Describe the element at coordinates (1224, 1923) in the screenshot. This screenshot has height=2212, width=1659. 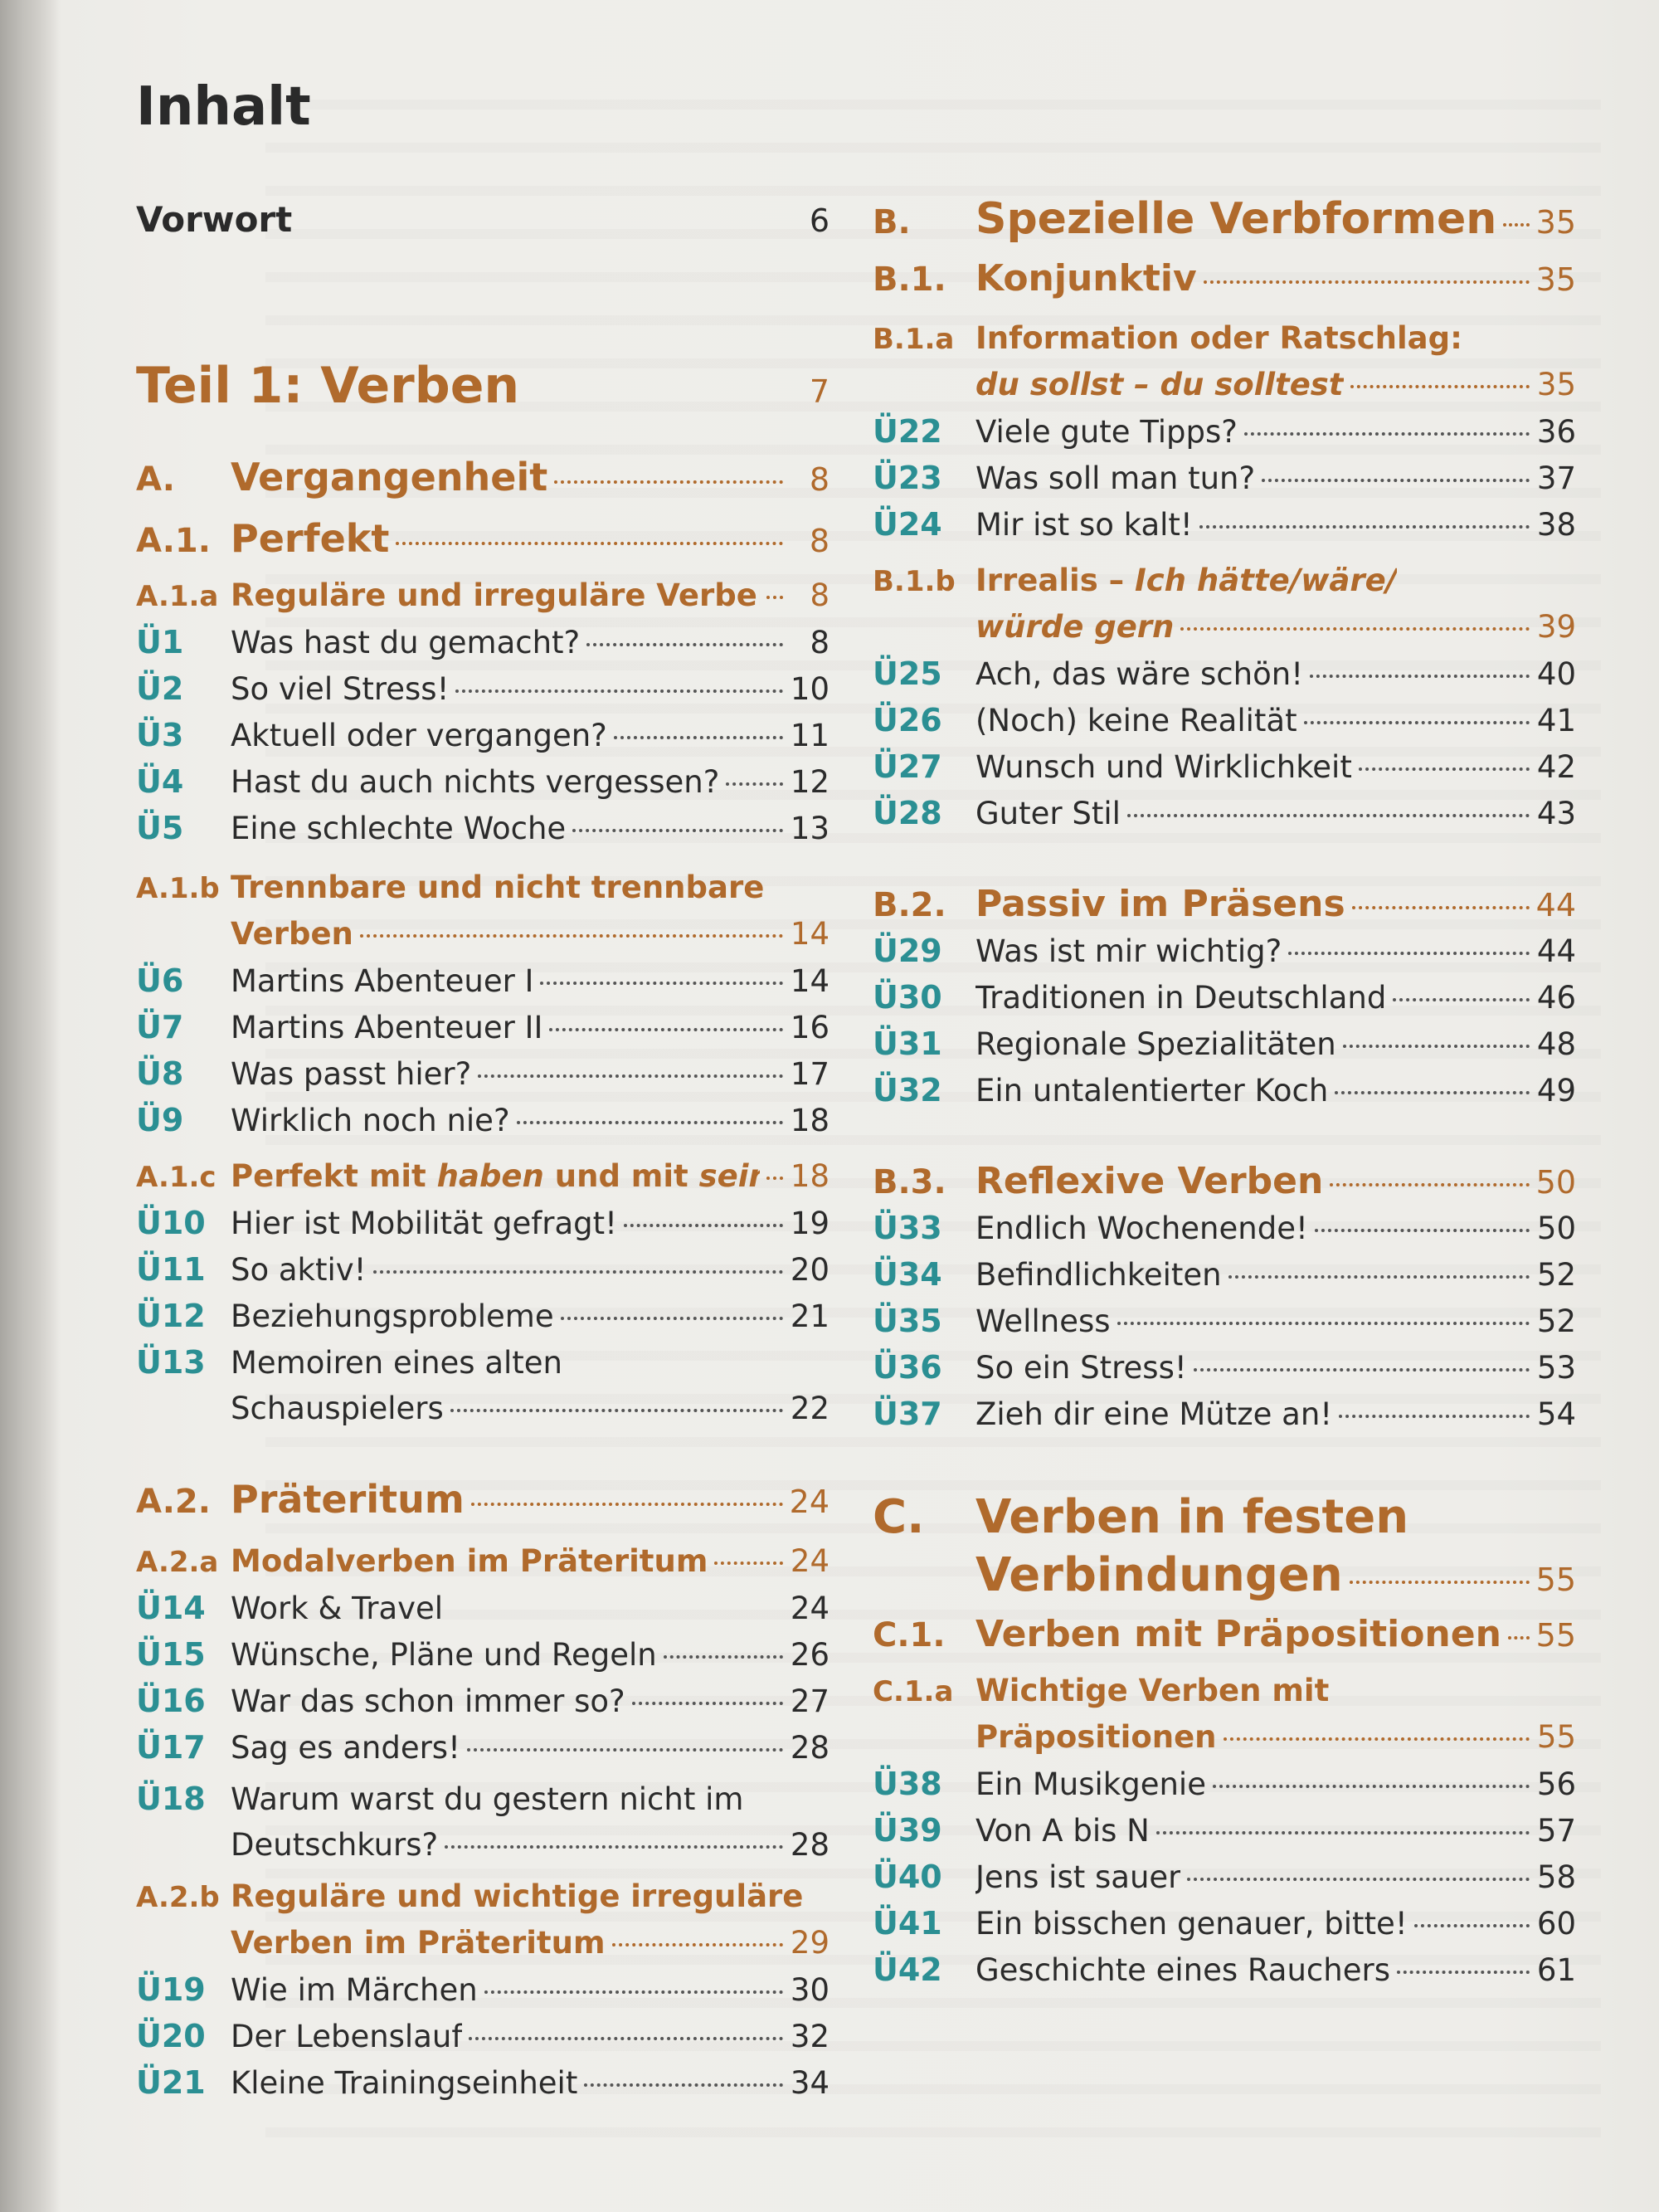
I see `toc-exercise-41: Ü41 Ein bisschen genauer, bitte! 60` at that location.